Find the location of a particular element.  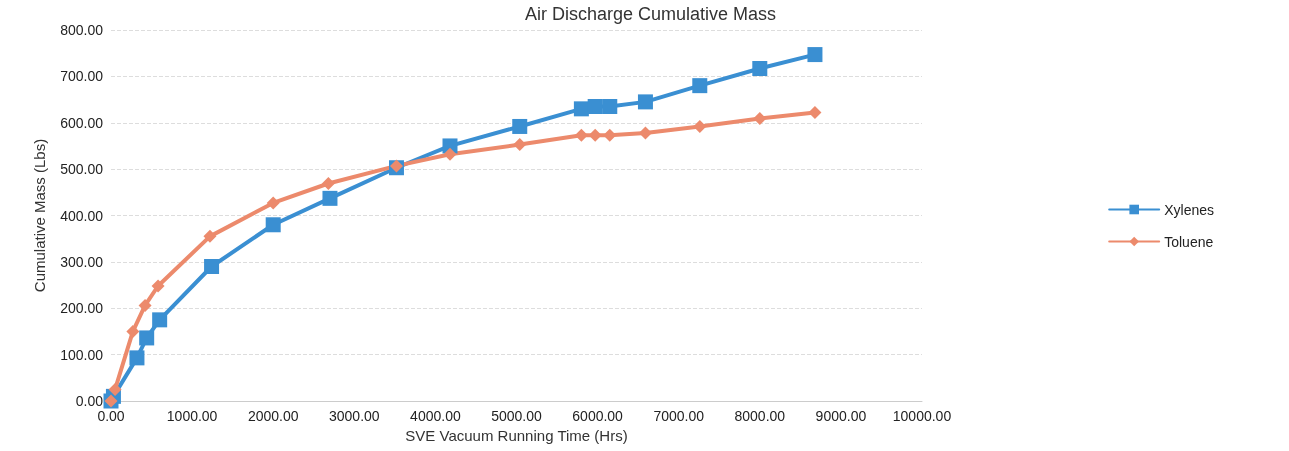

y-axis-title: Cumulative Mass (Lbs) is located at coordinates (39, 215).